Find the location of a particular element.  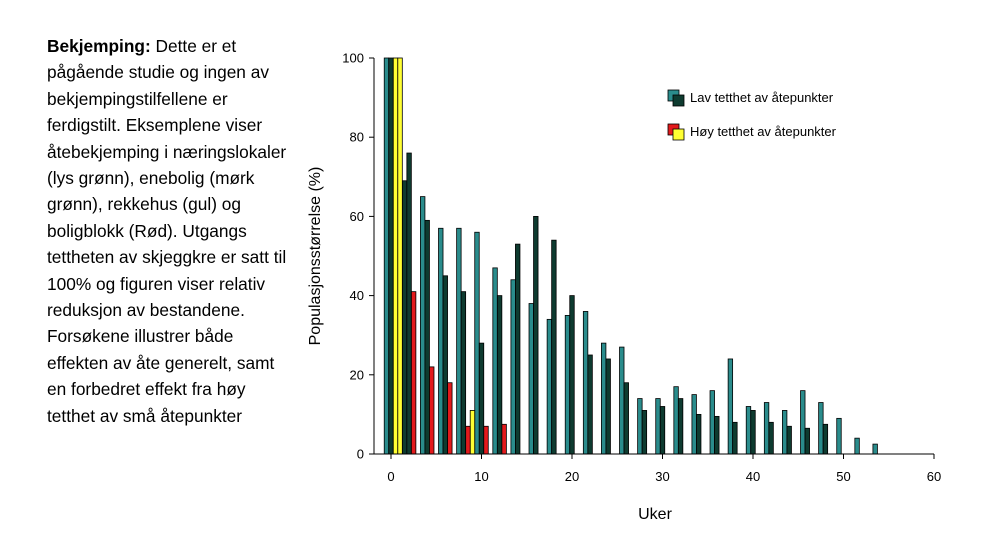

legend-label: Lav tetthet av åtepunkter is located at coordinates (762, 97).